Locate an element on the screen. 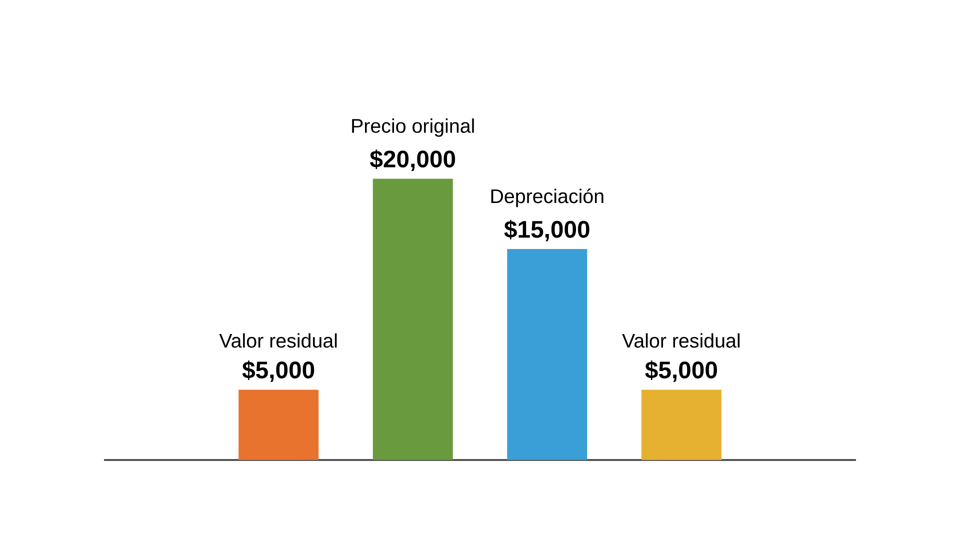 This screenshot has height=560, width=960. x-tick-label: Depreciación is located at coordinates (547, 198).